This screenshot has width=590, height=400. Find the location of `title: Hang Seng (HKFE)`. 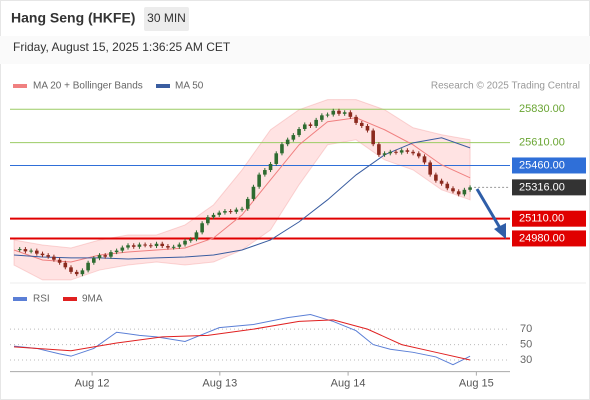

title: Hang Seng (HKFE) is located at coordinates (73, 18).